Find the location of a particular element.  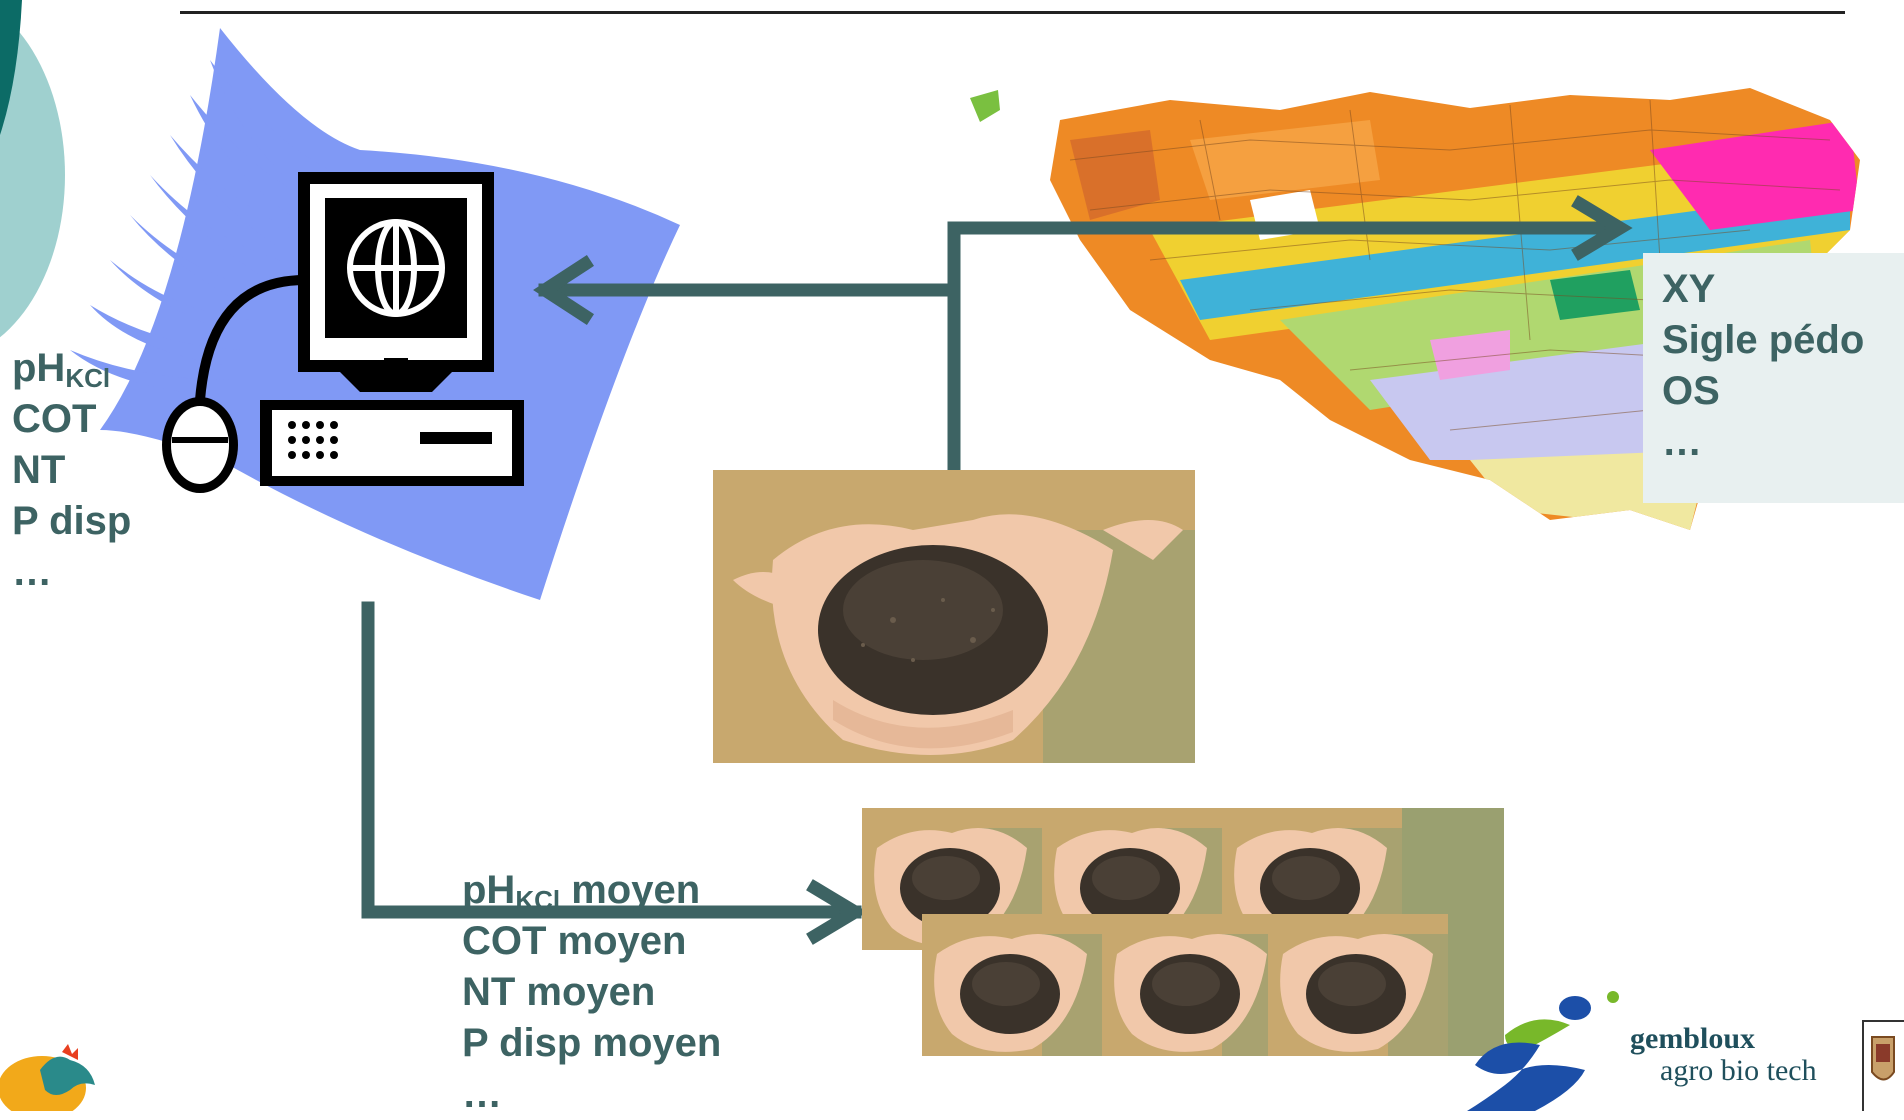

arrow-head-right-top is located at coordinates (1602, 228).